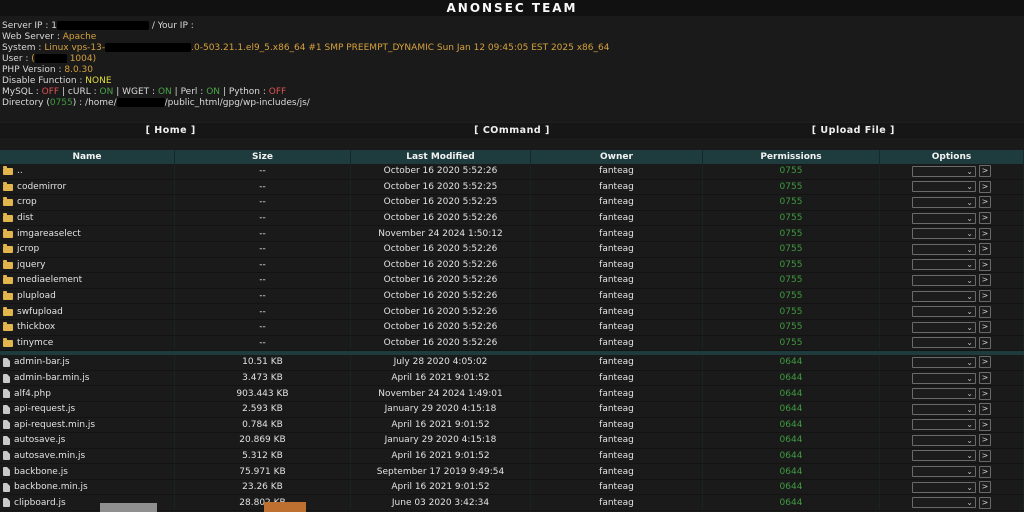 The width and height of the screenshot is (1024, 512). What do you see at coordinates (101, 103) in the screenshot?
I see `directory-path-prefix: /home/` at bounding box center [101, 103].